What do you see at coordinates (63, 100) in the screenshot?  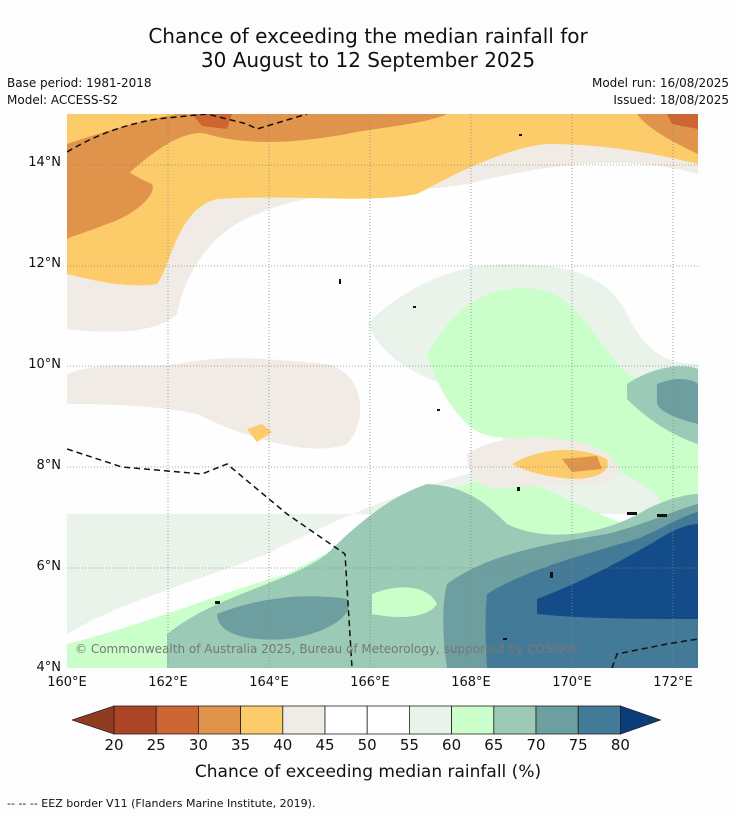 I see `model-label: Model: ACCESS-S2` at bounding box center [63, 100].